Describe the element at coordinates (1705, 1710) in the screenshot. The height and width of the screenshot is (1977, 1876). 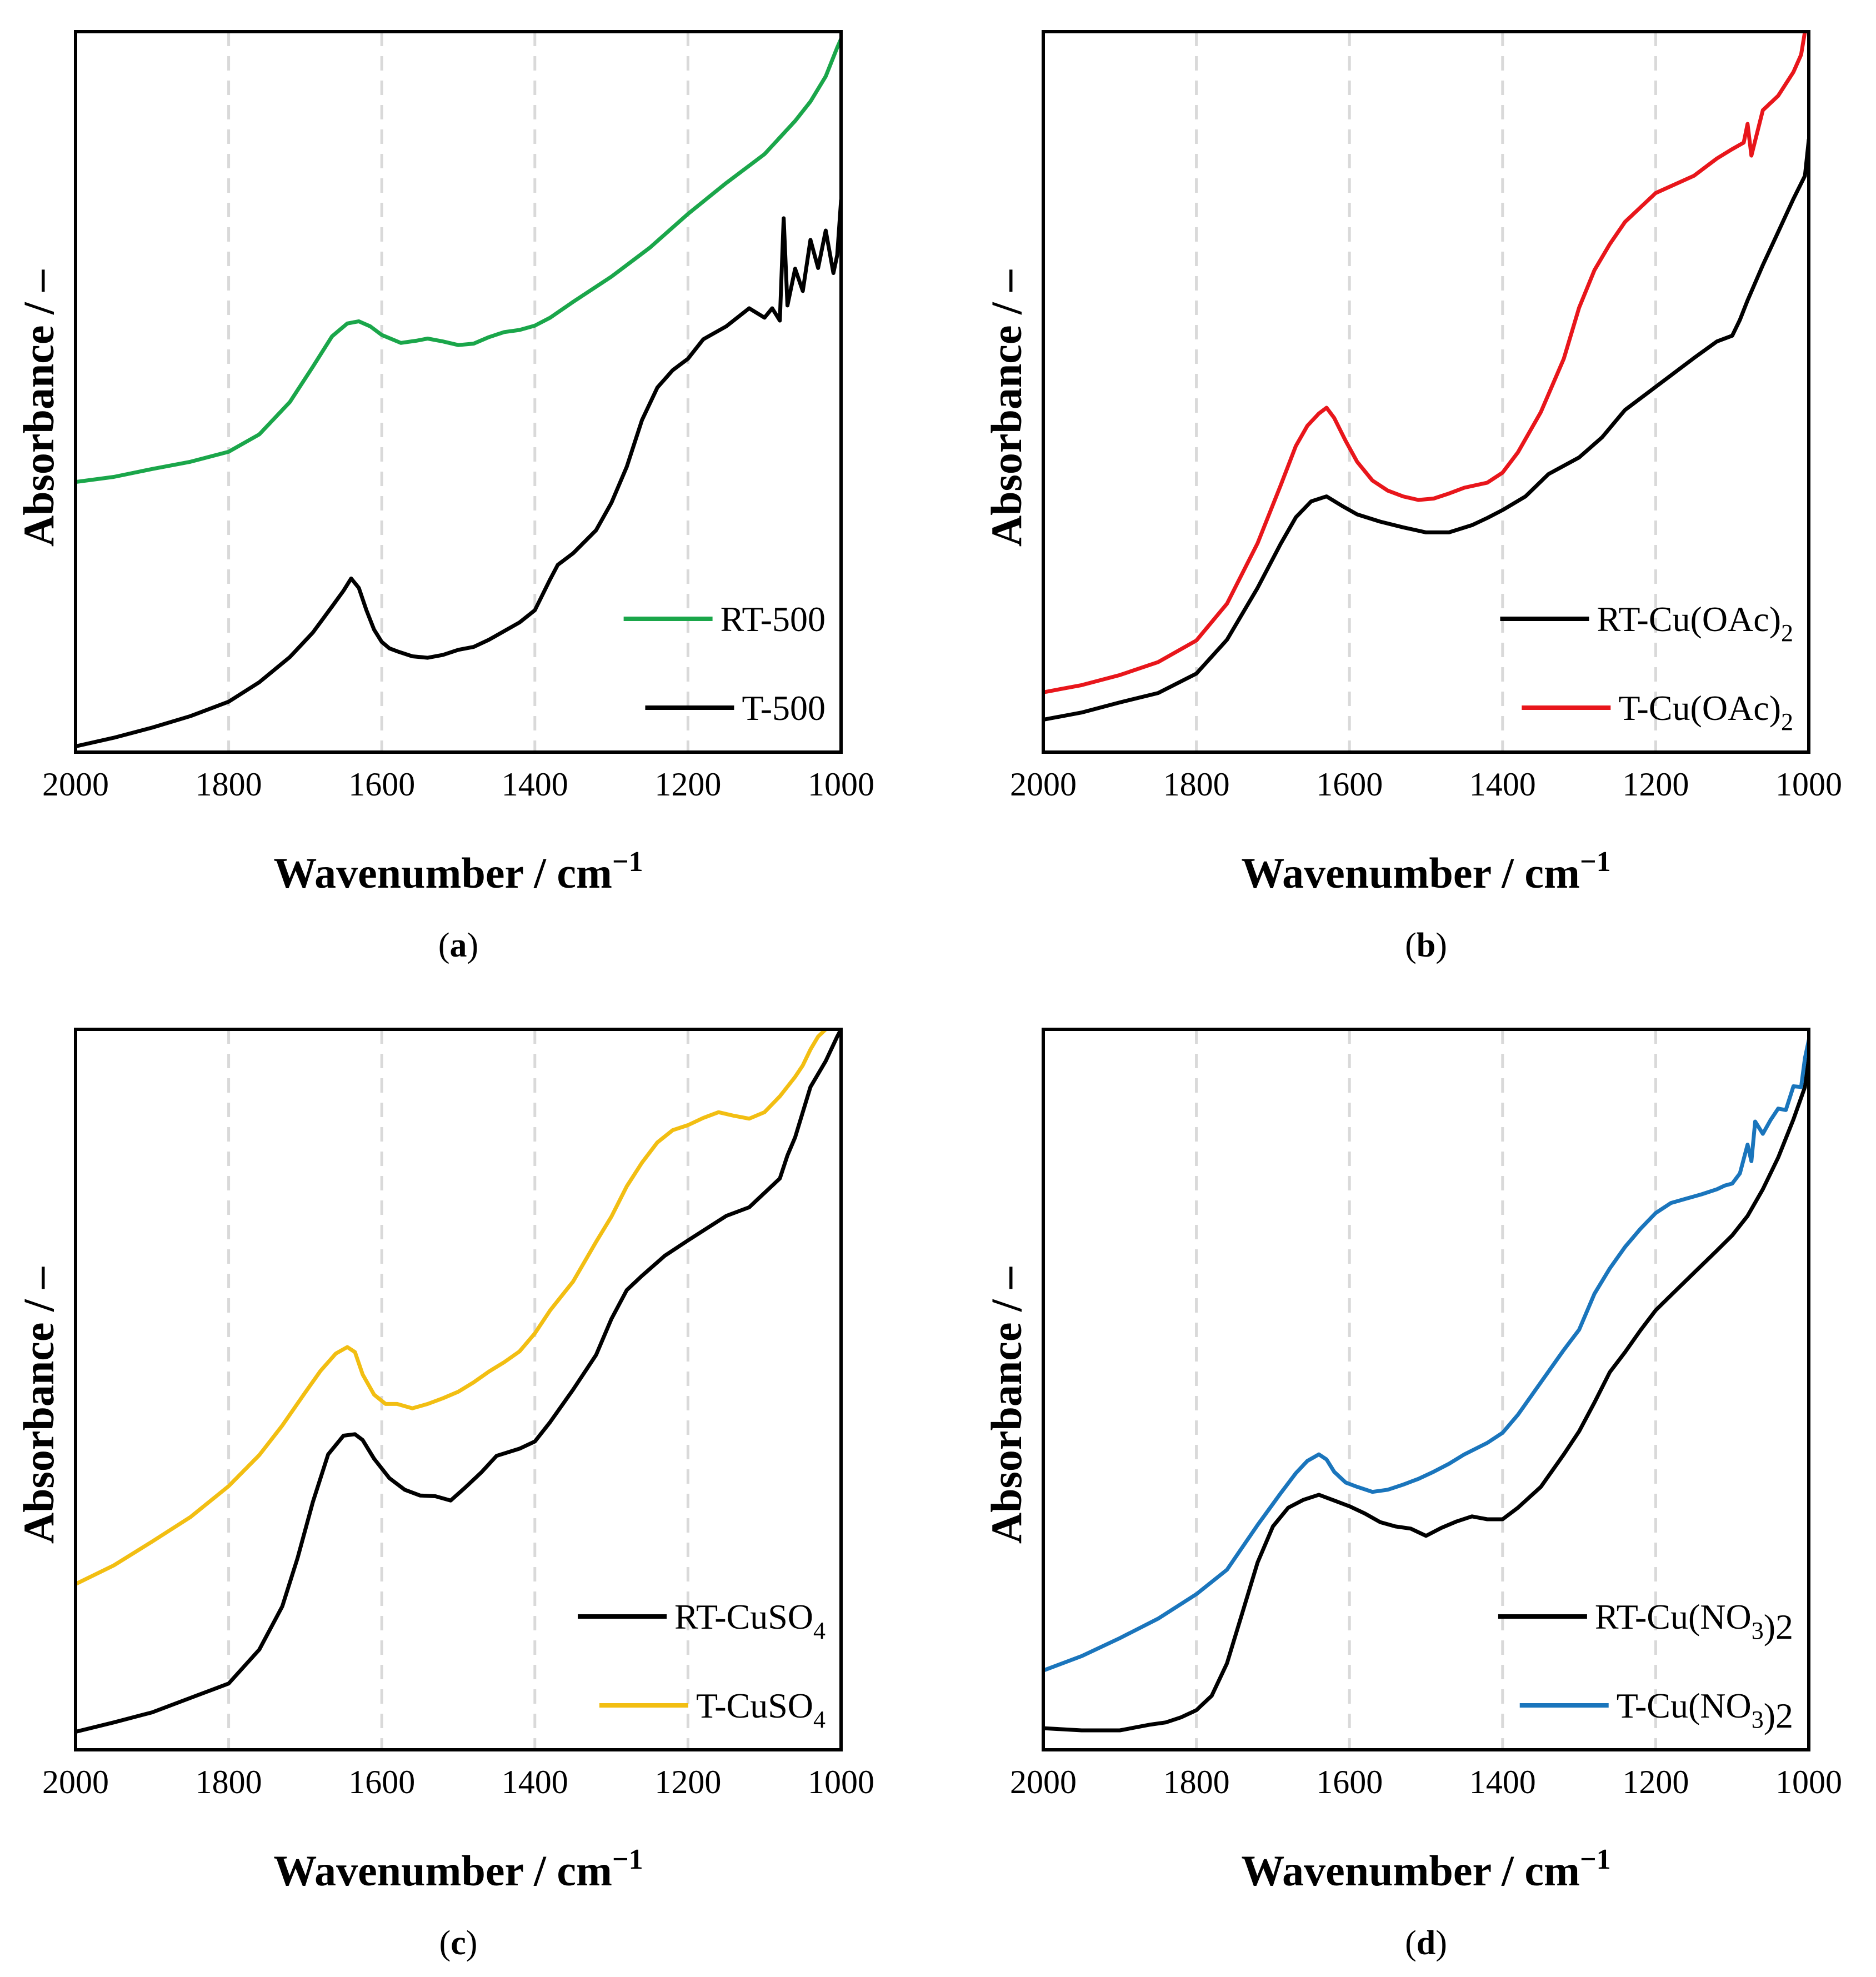
I see `legend-label: T-Cu(NO3)2` at that location.